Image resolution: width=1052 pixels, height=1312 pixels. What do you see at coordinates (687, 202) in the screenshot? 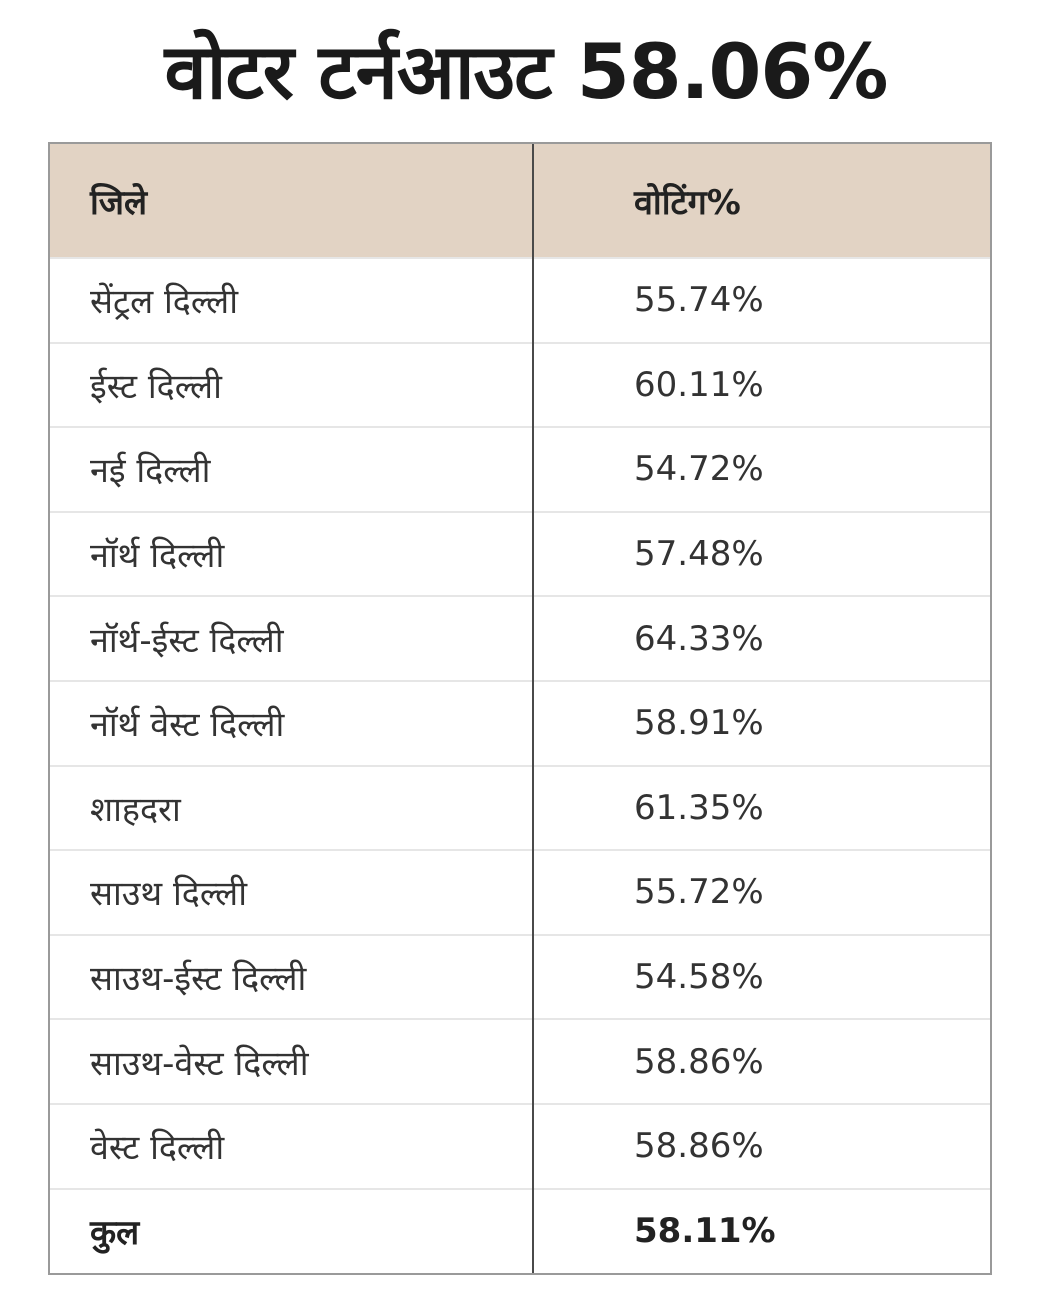
I see `voting-percent-column-header: वोटिंग%` at bounding box center [687, 202].